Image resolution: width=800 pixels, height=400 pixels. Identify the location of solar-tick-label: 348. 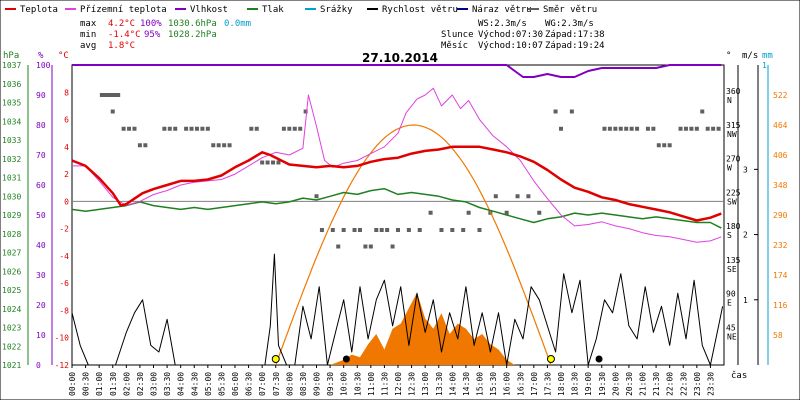
(780, 185).